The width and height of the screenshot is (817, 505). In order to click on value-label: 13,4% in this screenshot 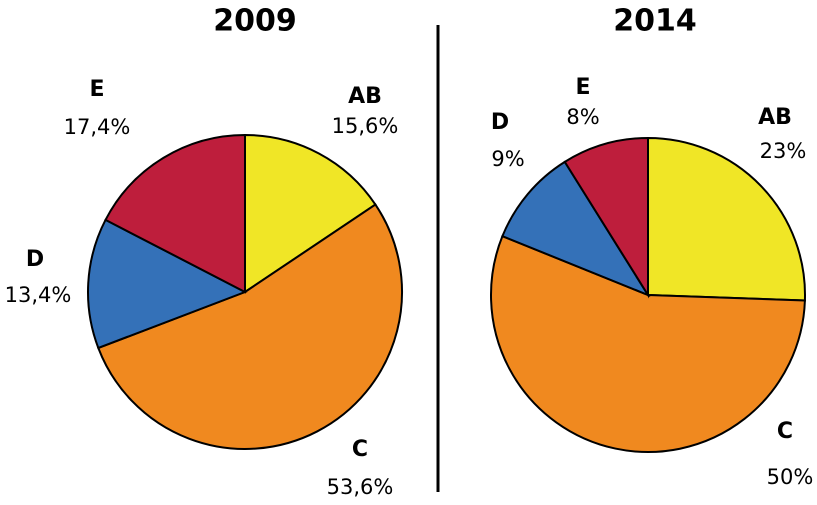, I will do `click(38, 295)`.